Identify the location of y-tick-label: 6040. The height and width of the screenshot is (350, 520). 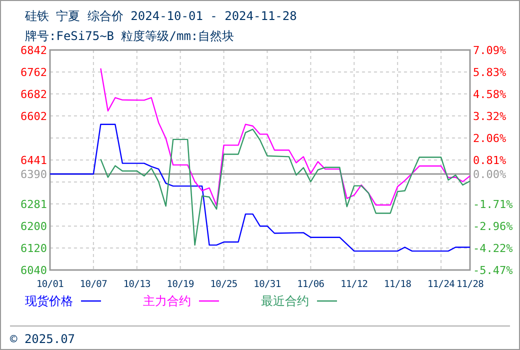
(33, 270).